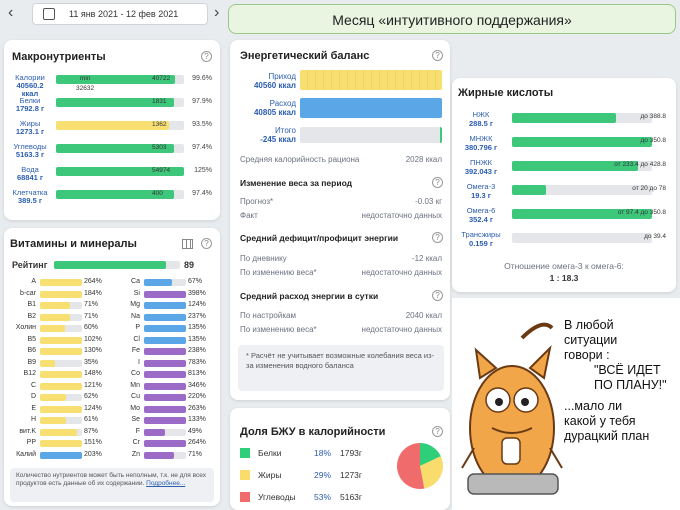 This screenshot has height=510, width=680. What do you see at coordinates (135, 304) in the screenshot?
I see `vitamin-name: Mg` at bounding box center [135, 304].